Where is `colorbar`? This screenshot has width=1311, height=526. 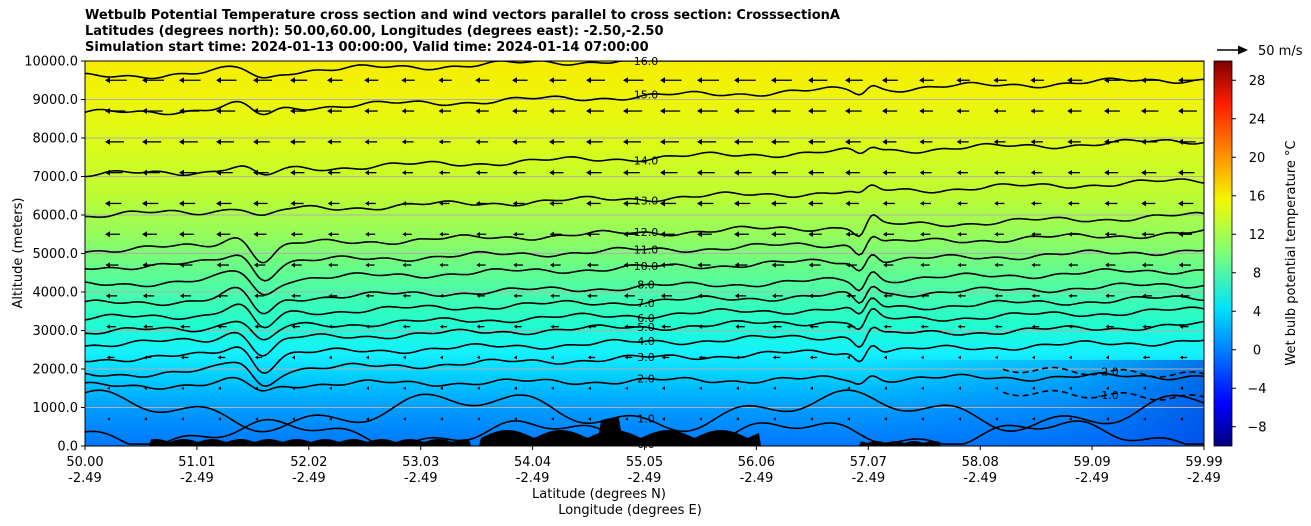 colorbar is located at coordinates (1223, 253).